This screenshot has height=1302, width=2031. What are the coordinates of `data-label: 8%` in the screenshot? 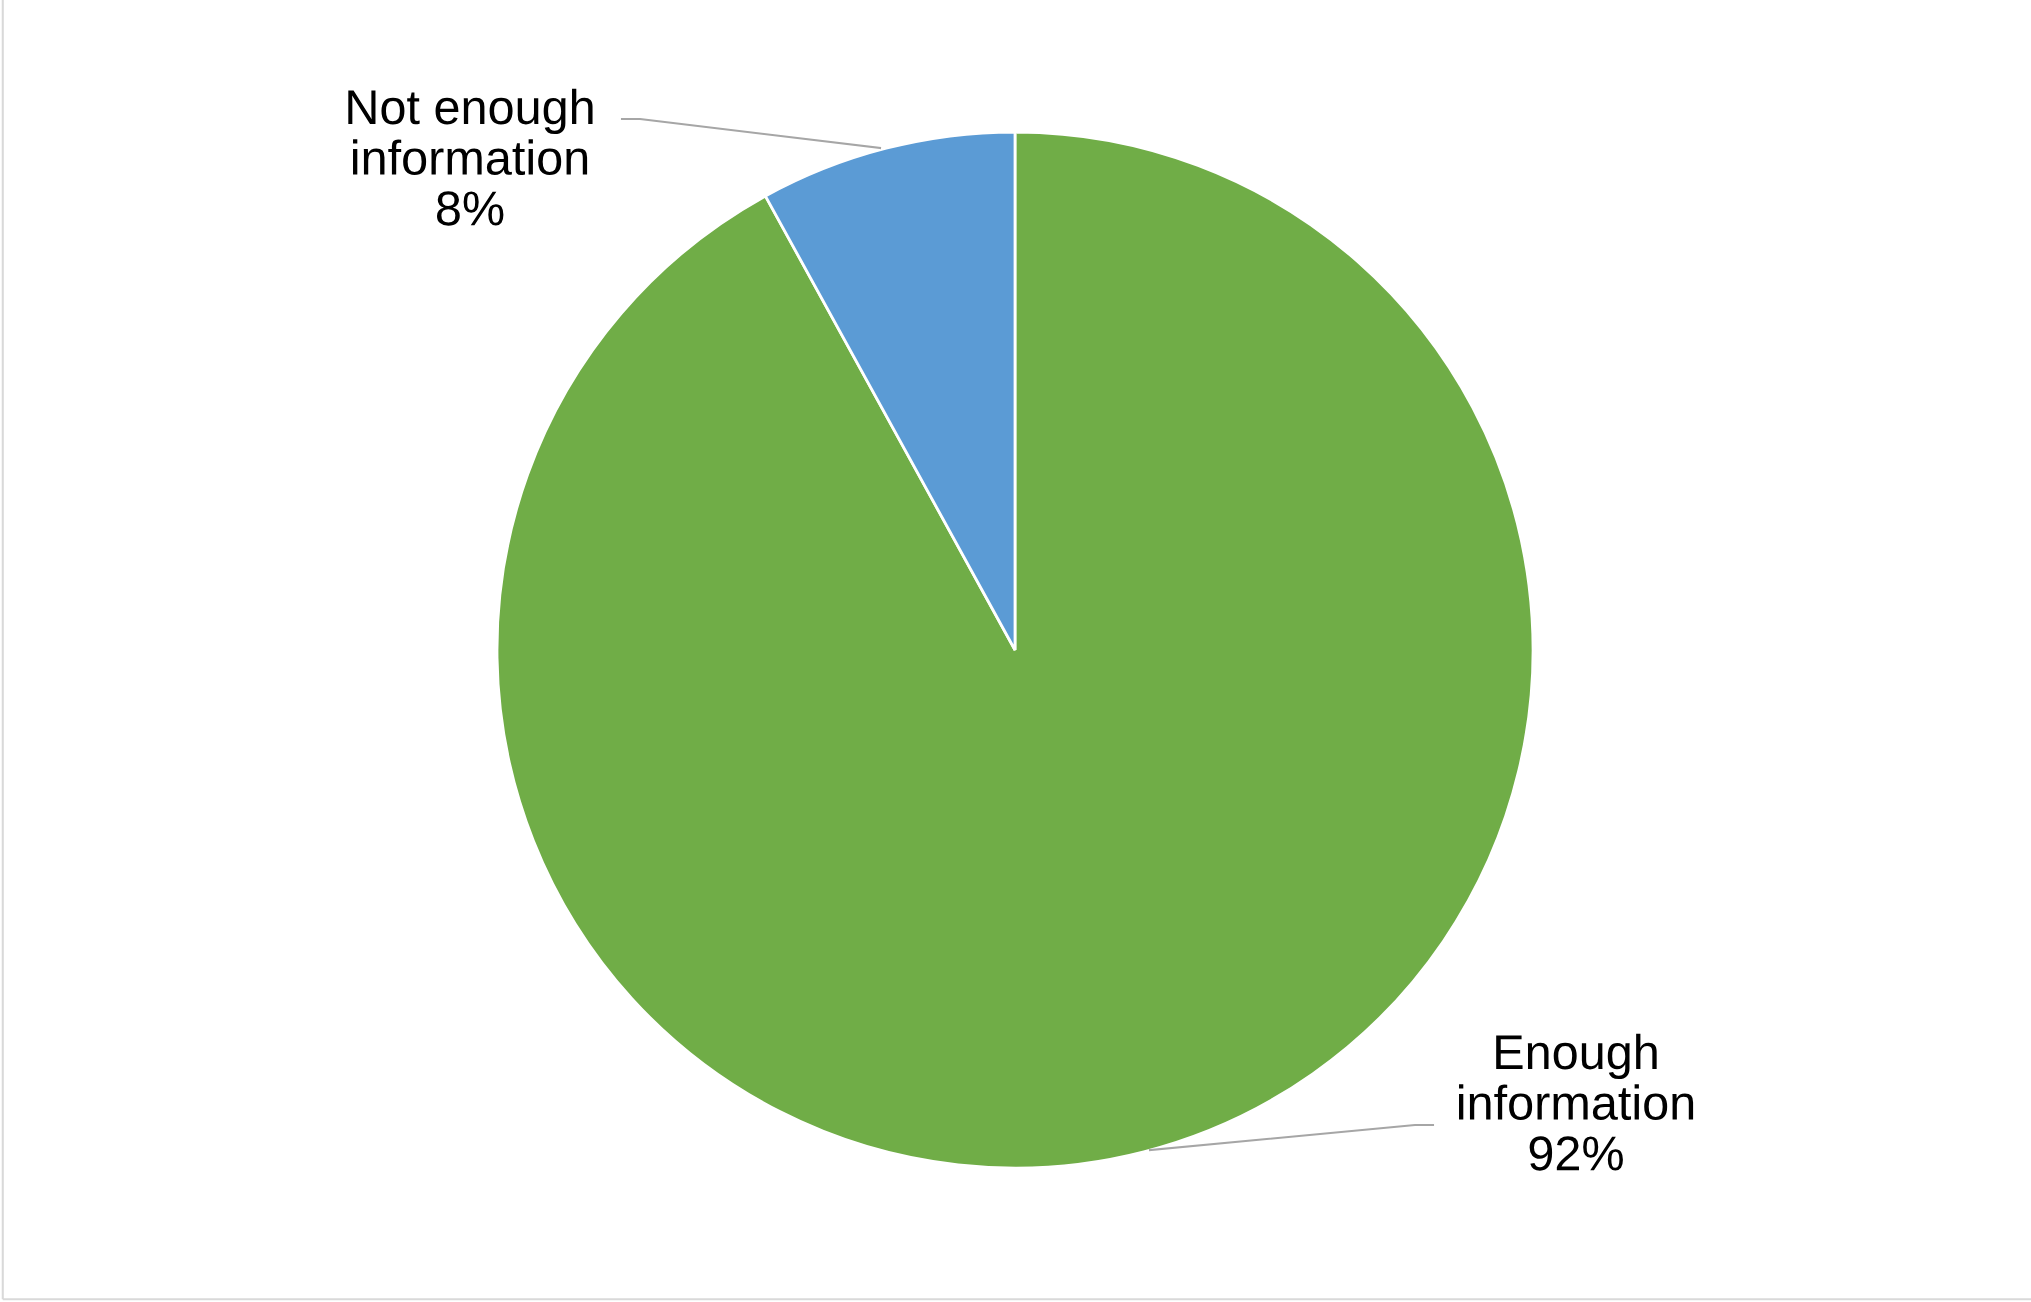 It's located at (470, 208).